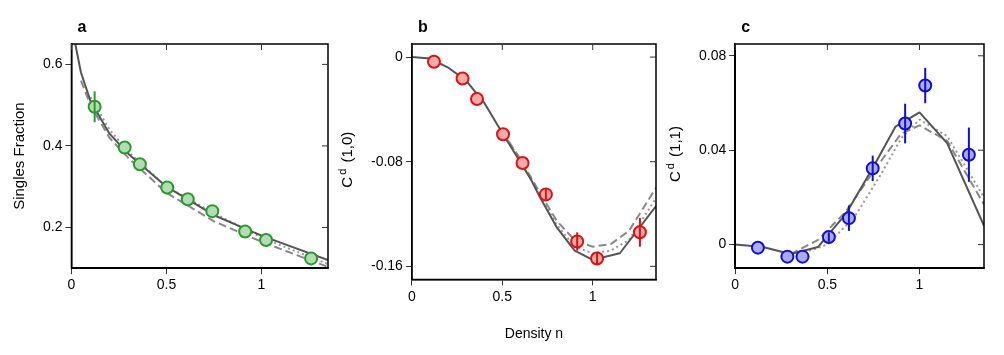 The width and height of the screenshot is (1004, 355). I want to click on y-tick-label: 0.2, so click(52, 226).